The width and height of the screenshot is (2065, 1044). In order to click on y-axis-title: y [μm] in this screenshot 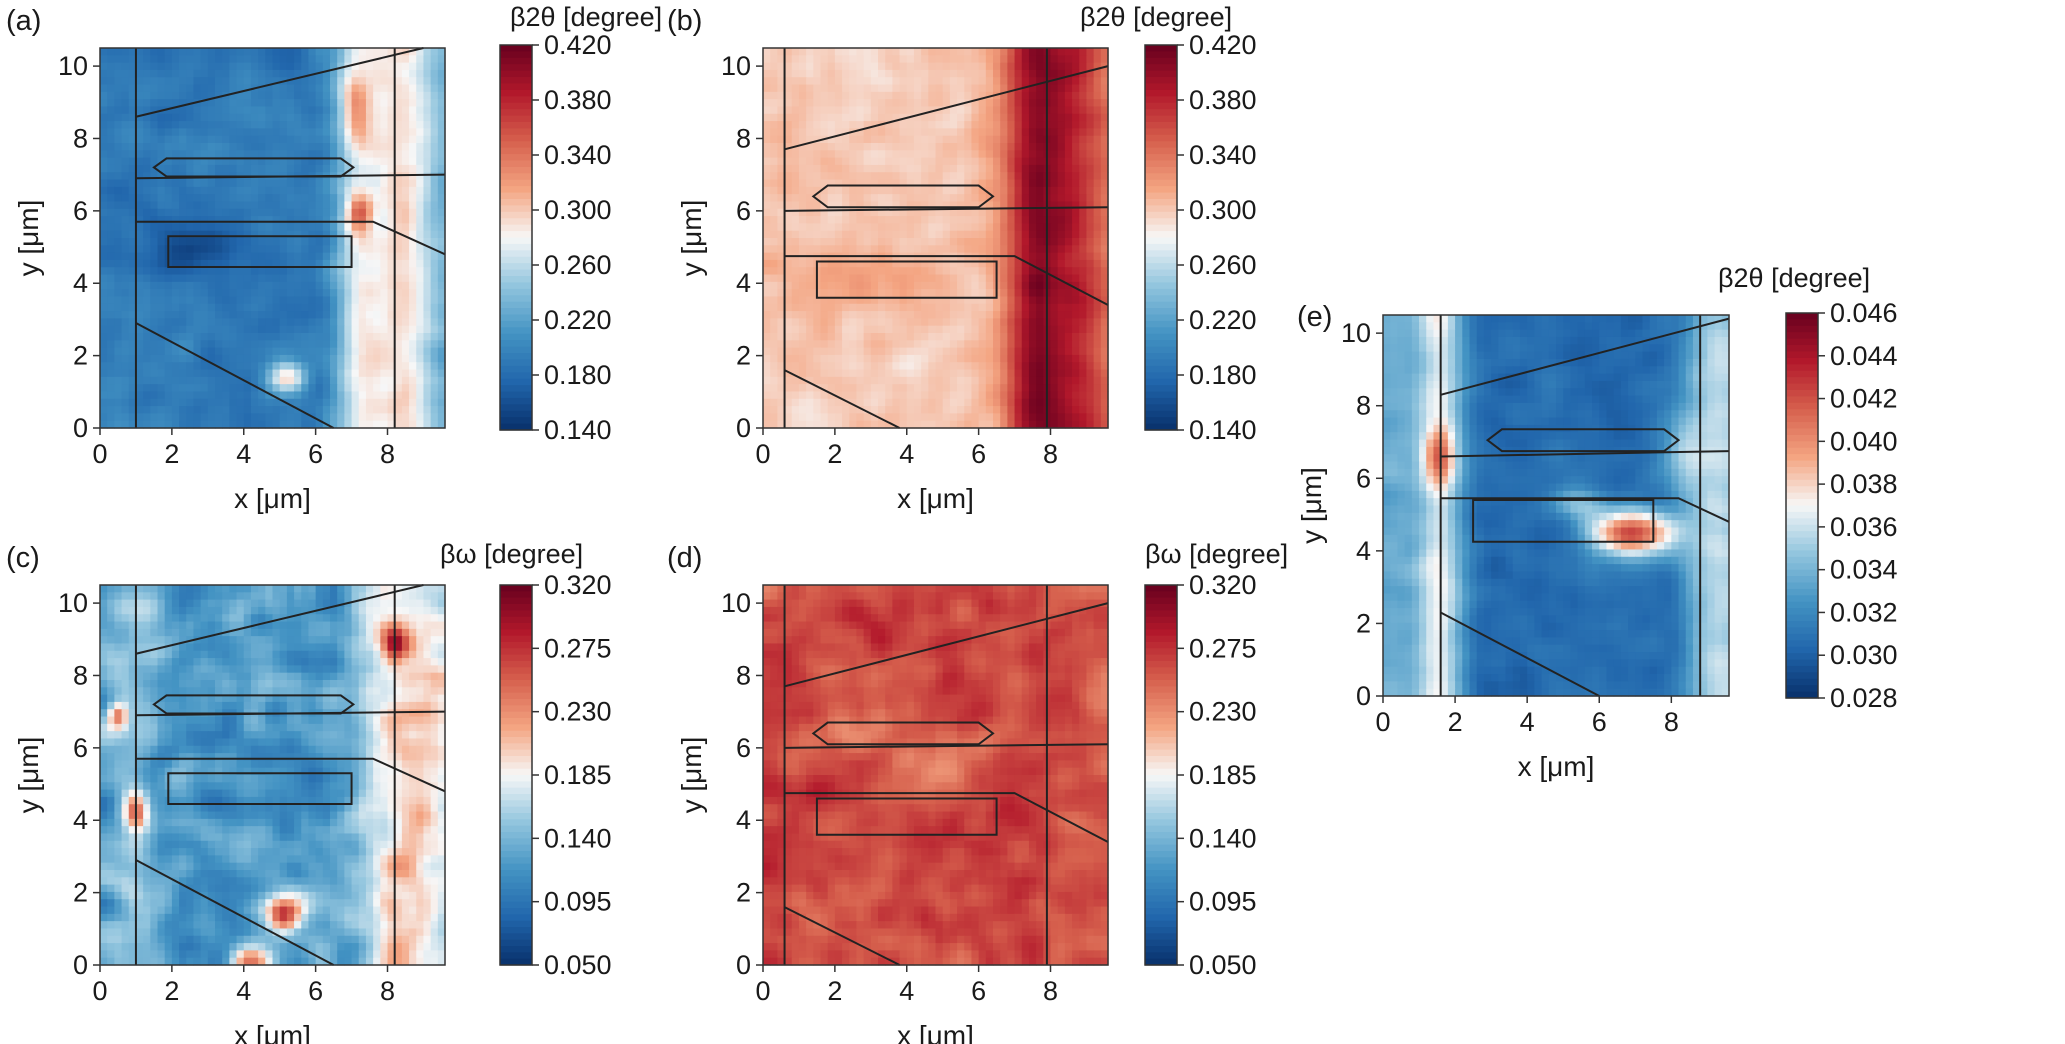, I will do `click(28, 238)`.